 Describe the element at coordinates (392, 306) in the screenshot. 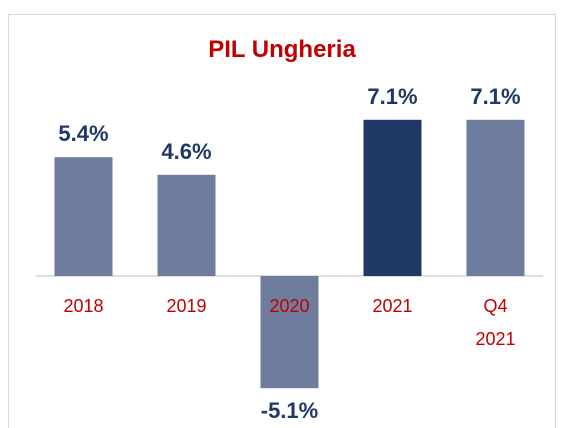

I see `x-tick-label: 2021` at that location.